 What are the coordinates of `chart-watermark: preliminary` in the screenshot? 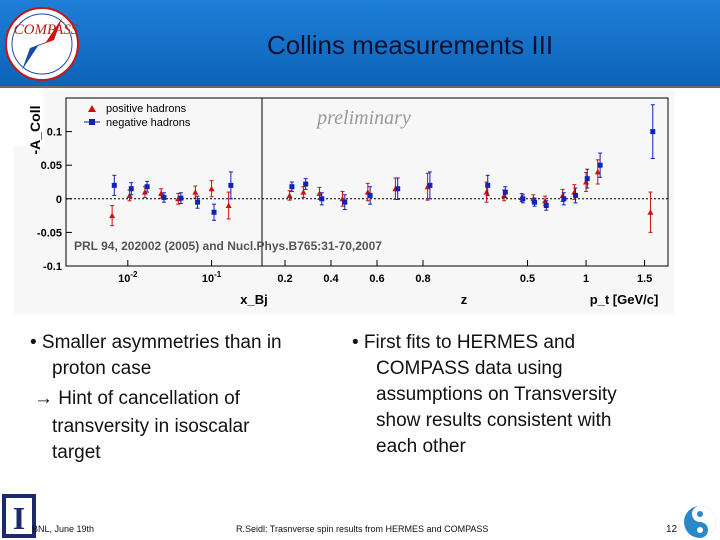 It's located at (363, 118).